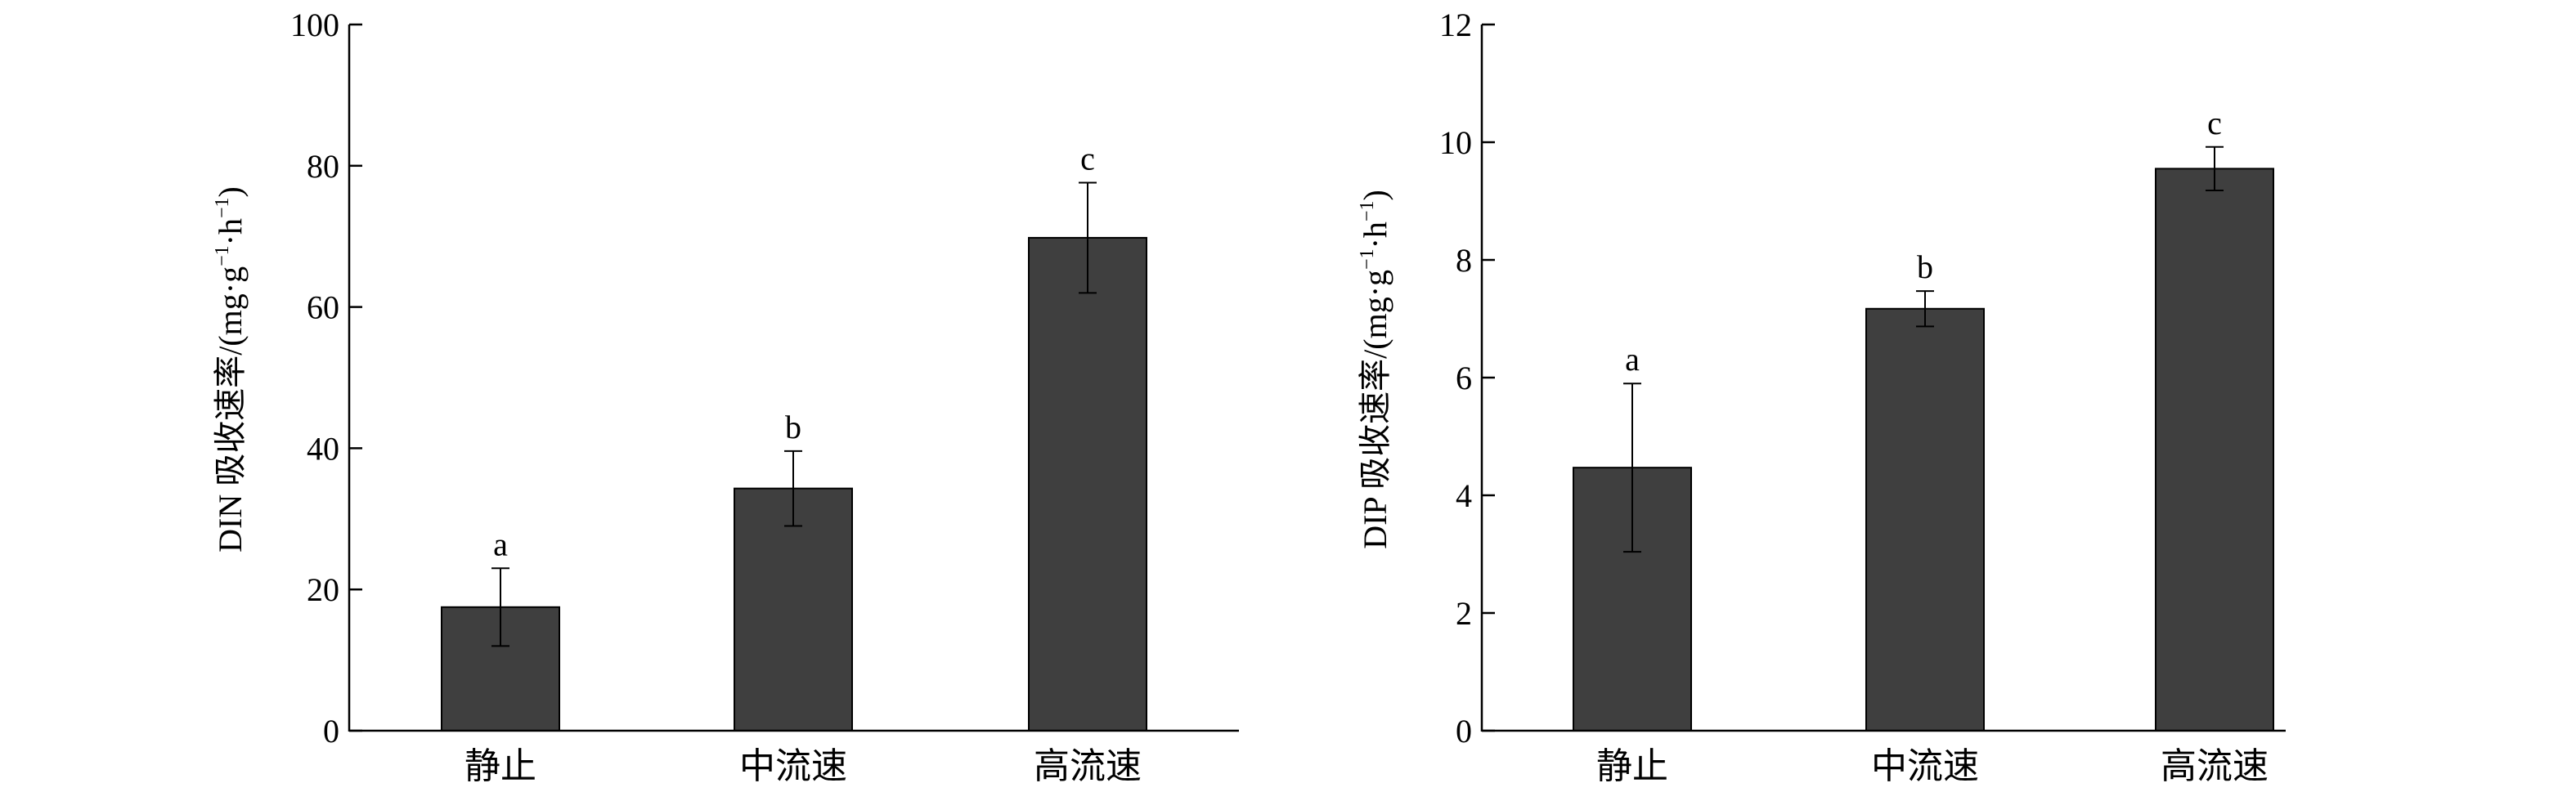 This screenshot has height=792, width=2576. I want to click on dip-y-tick-label-3: 6, so click(1464, 378).